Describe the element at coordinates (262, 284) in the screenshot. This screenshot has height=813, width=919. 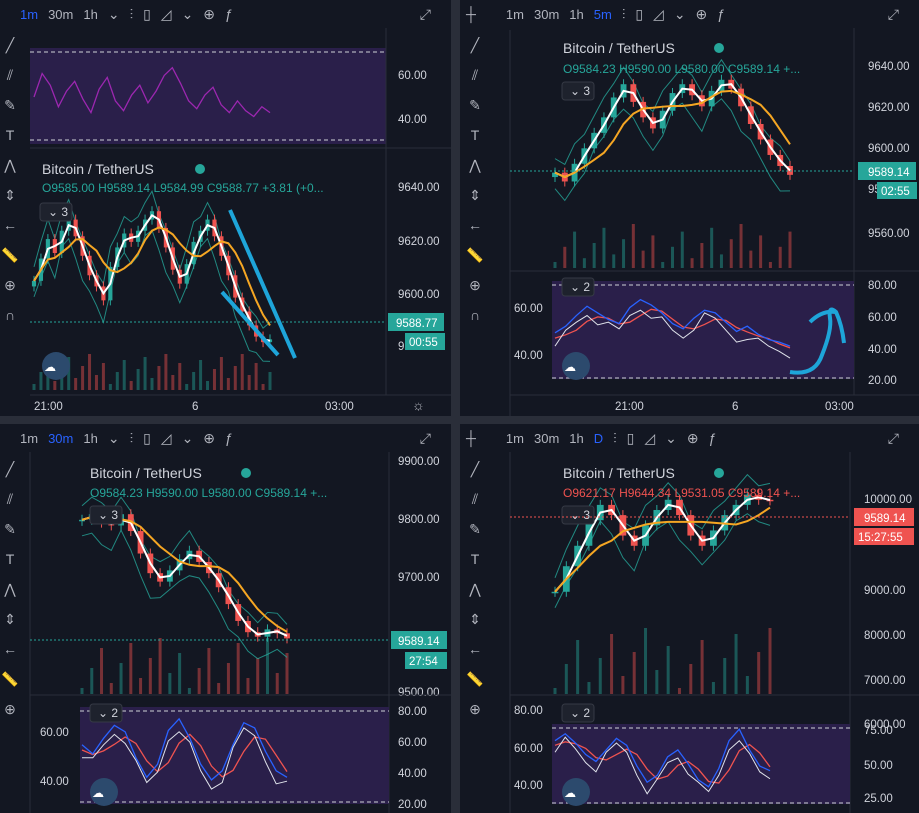
I see `trend-line` at that location.